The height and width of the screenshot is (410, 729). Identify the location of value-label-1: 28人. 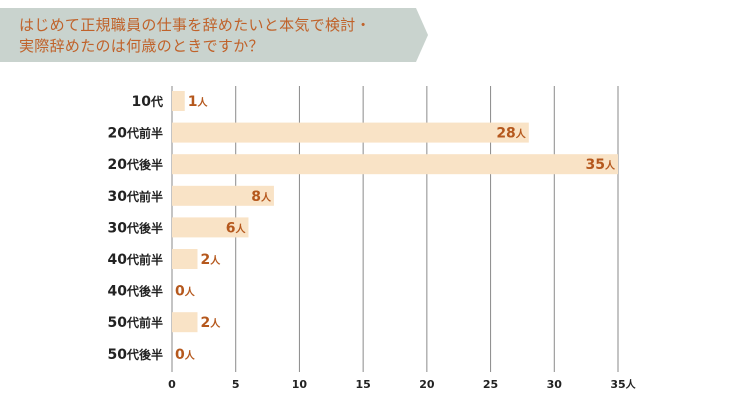
(511, 134).